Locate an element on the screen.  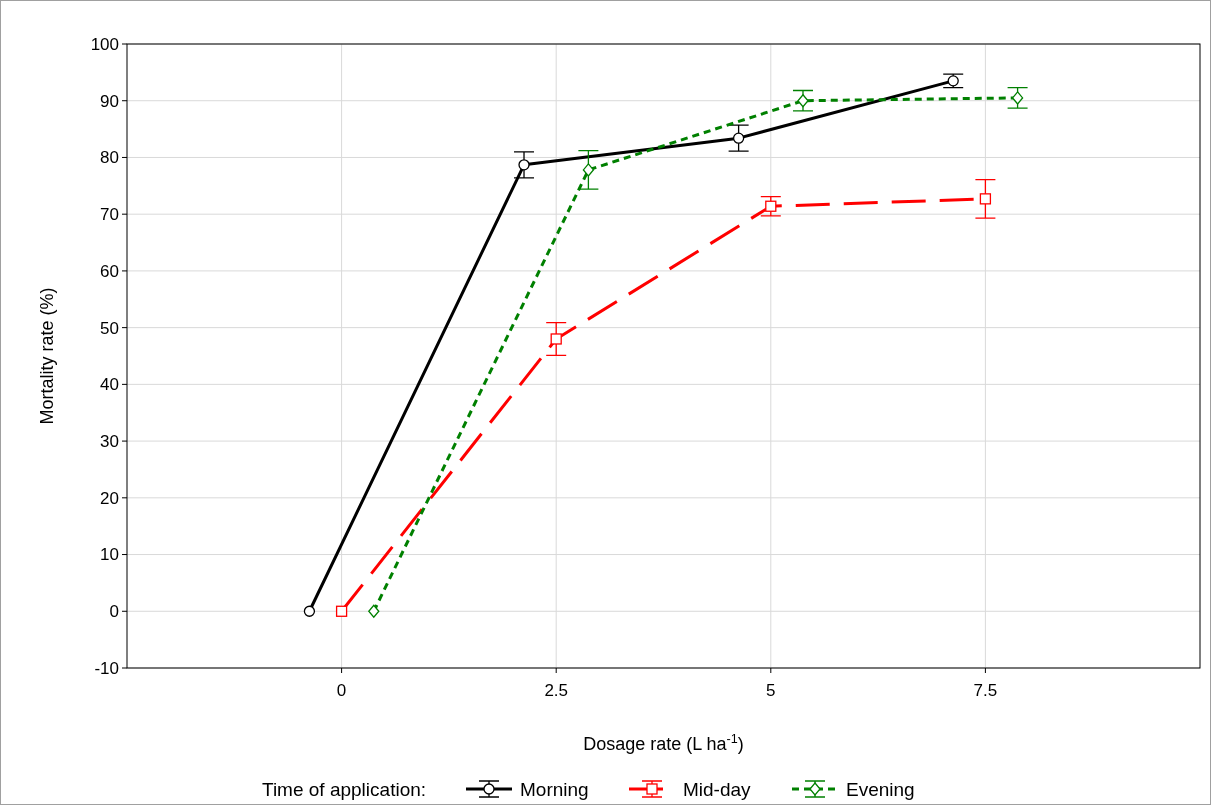
y-tick-label: 80 is located at coordinates (109, 158).